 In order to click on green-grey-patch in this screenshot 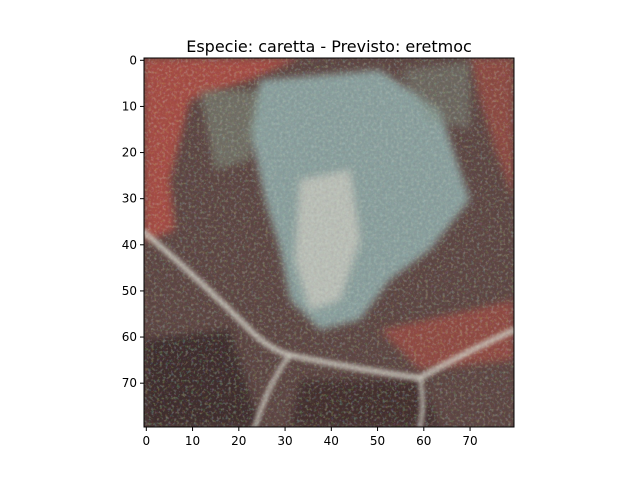, I will do `click(230, 130)`.